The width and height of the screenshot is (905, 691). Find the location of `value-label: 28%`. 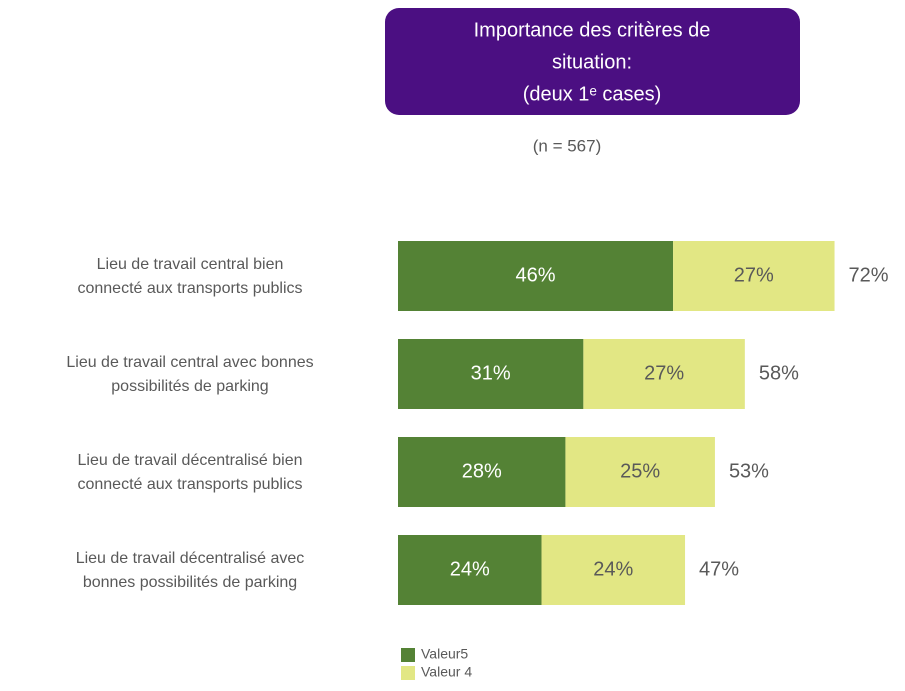

value-label: 28% is located at coordinates (482, 471).